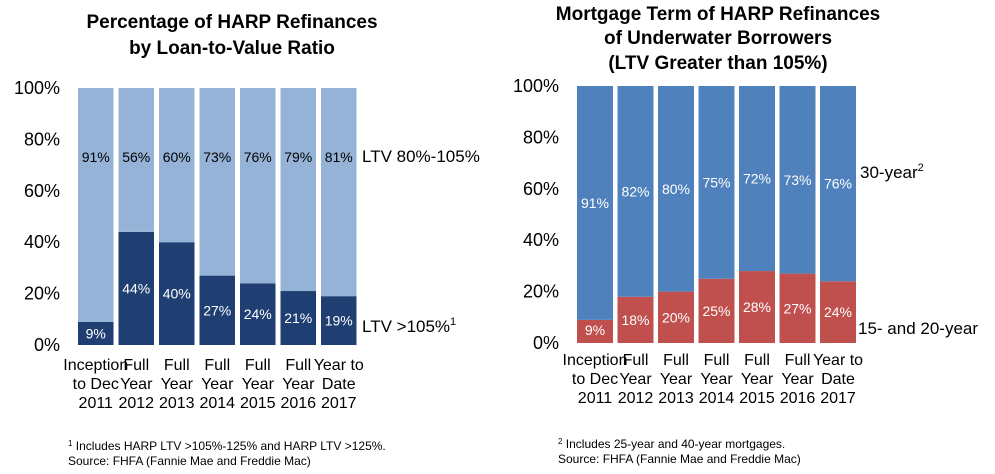 Image resolution: width=995 pixels, height=474 pixels. Describe the element at coordinates (757, 307) in the screenshot. I see `chart-2-data-label: 28%` at that location.